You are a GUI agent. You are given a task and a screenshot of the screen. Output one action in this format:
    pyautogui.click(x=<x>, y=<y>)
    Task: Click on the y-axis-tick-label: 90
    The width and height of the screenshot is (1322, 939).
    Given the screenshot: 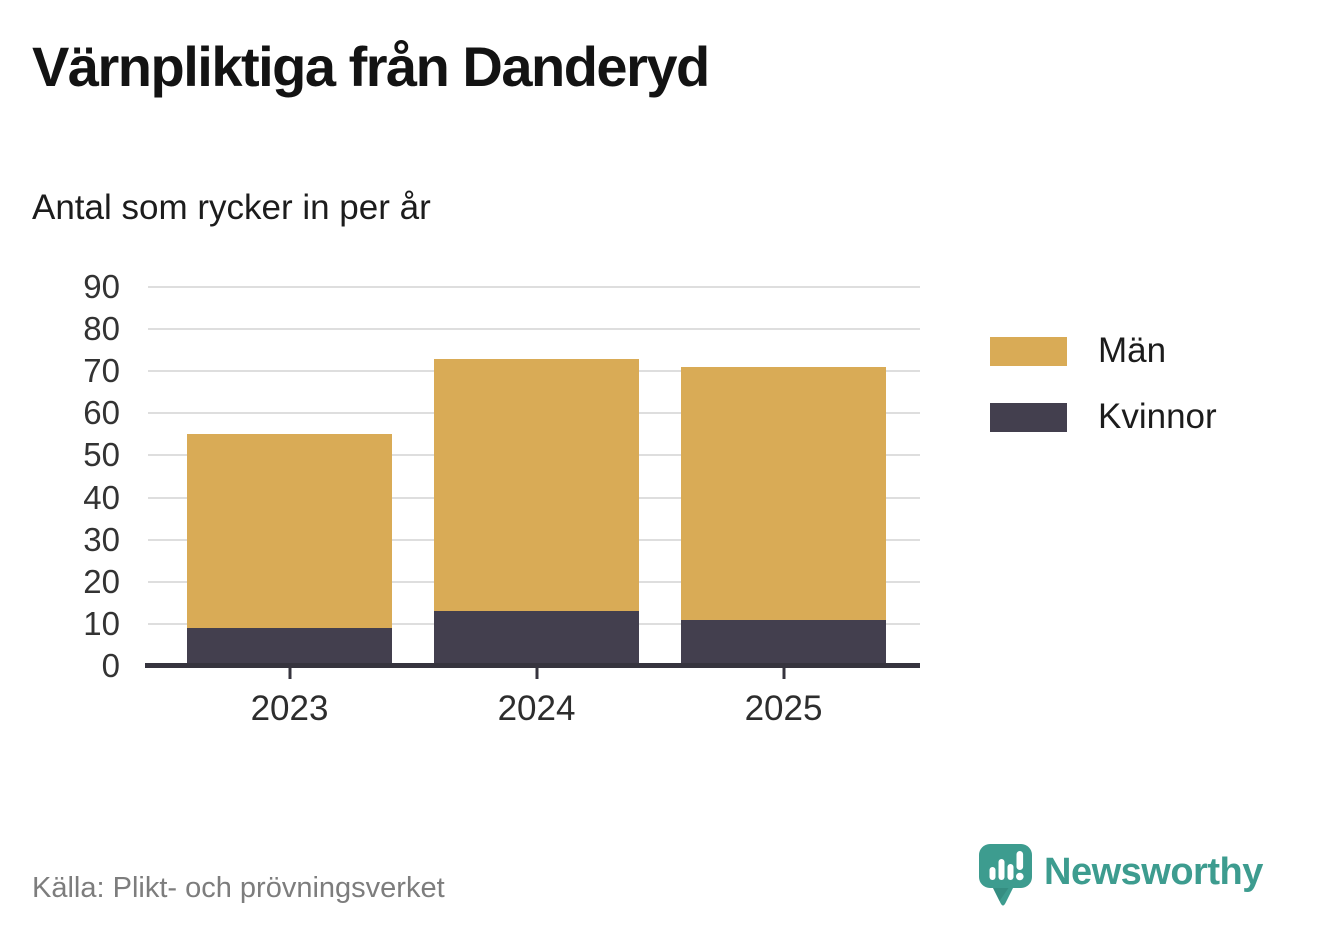 What is the action you would take?
    pyautogui.click(x=101, y=286)
    